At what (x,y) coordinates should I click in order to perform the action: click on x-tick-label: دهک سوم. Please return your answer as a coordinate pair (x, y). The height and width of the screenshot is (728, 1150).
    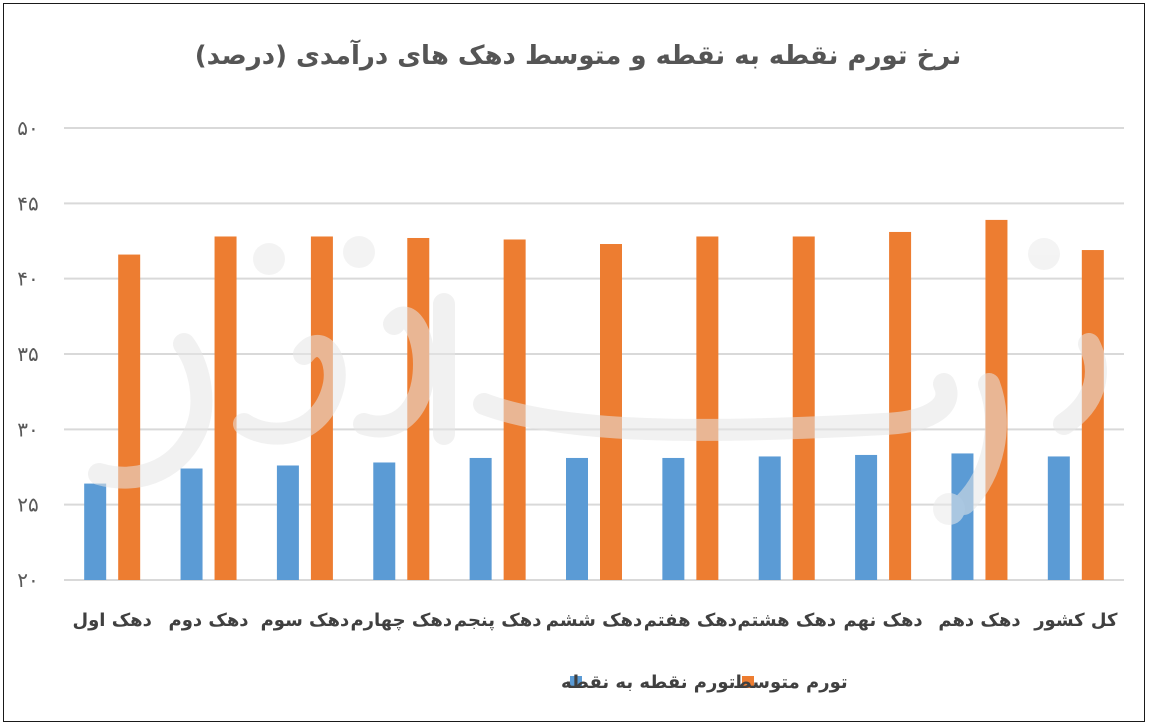
    Looking at the image, I should click on (305, 620).